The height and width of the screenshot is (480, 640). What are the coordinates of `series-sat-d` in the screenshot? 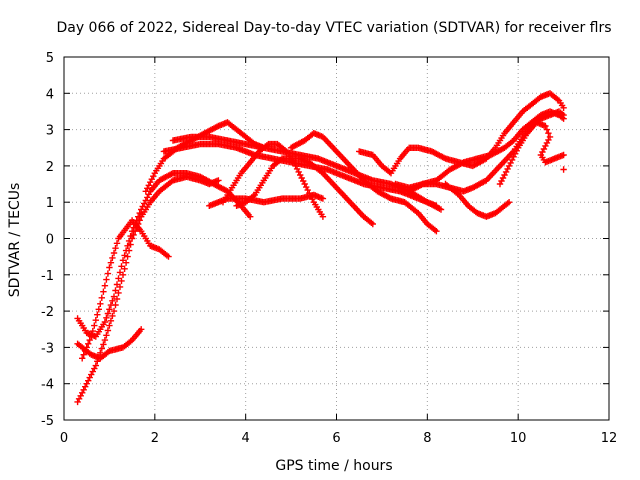 It's located at (125, 289).